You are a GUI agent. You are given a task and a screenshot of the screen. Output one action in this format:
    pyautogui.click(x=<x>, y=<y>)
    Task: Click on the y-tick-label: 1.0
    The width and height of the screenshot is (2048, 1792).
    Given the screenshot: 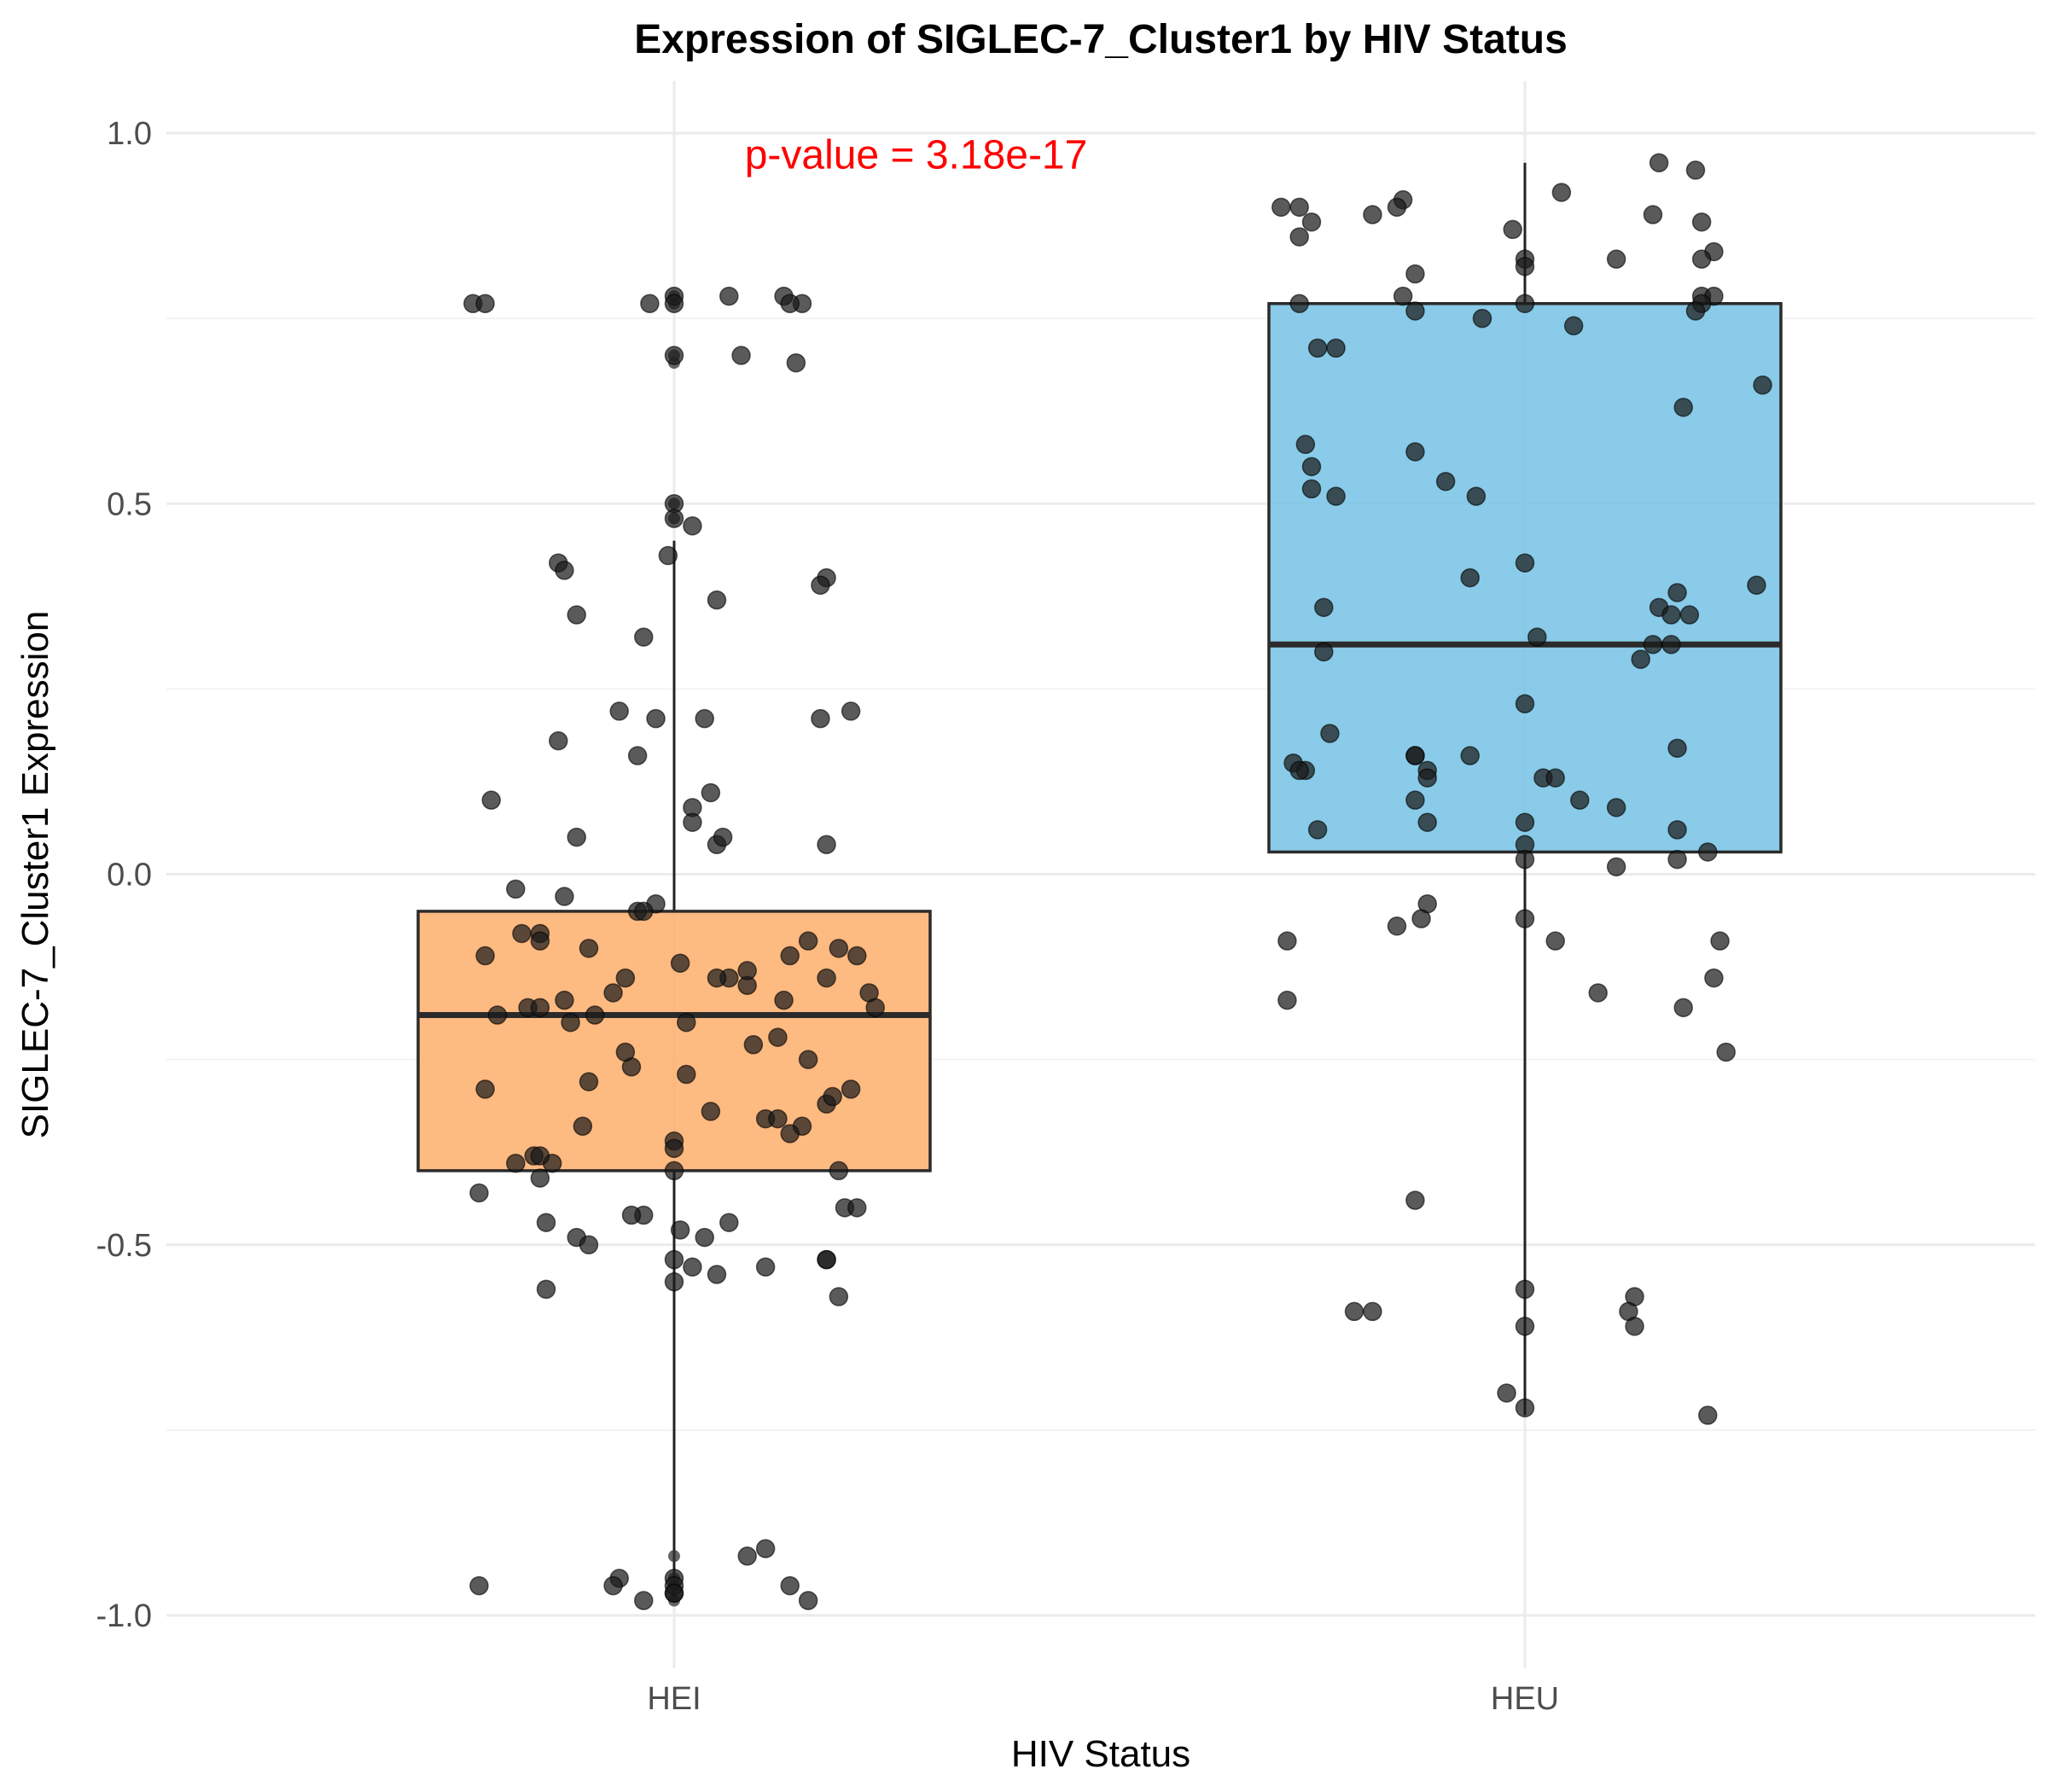 What is the action you would take?
    pyautogui.click(x=129, y=134)
    